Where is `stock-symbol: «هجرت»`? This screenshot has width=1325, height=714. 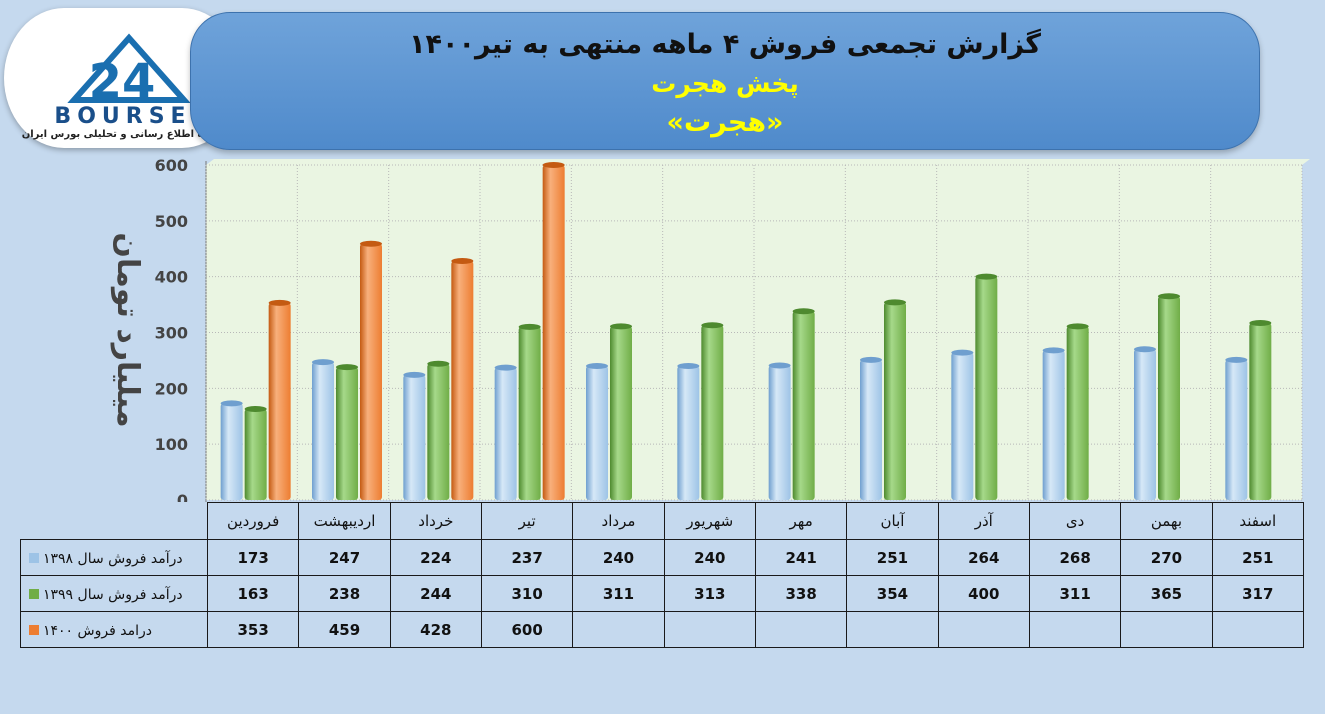 stock-symbol: «هجرت» is located at coordinates (725, 122).